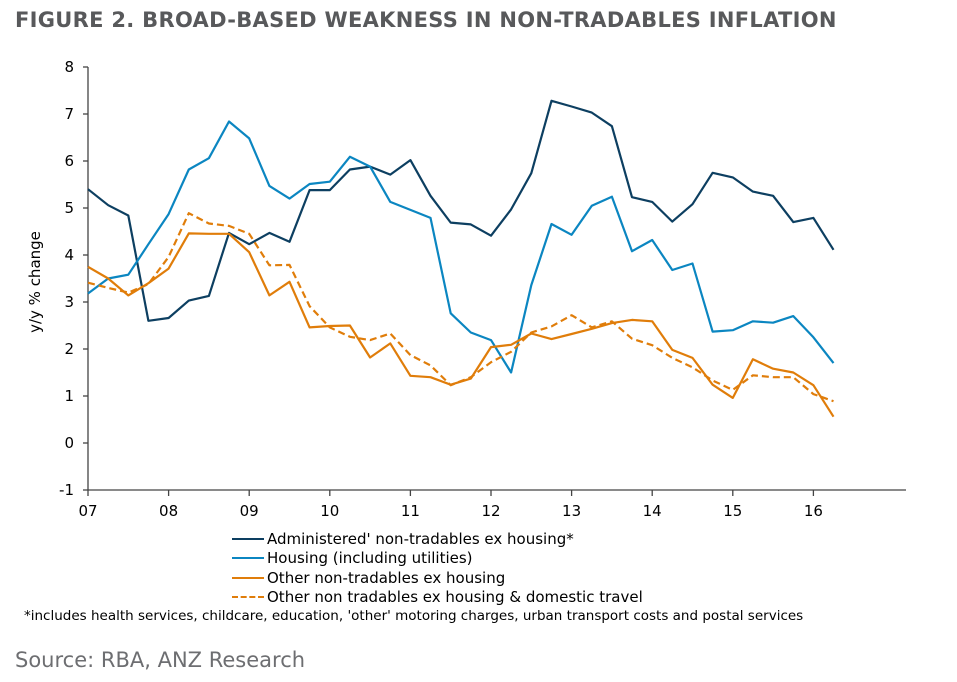 The height and width of the screenshot is (682, 957). I want to click on x-axis: 07 08 09 10 11 12 13 14 15 16, so click(492, 504).